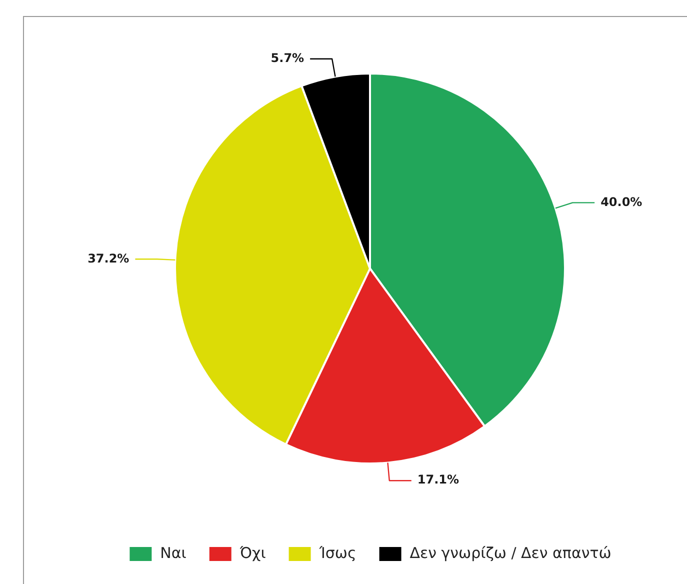 Image resolution: width=687 pixels, height=584 pixels. Describe the element at coordinates (109, 258) in the screenshot. I see `data-label: 37.2%` at that location.